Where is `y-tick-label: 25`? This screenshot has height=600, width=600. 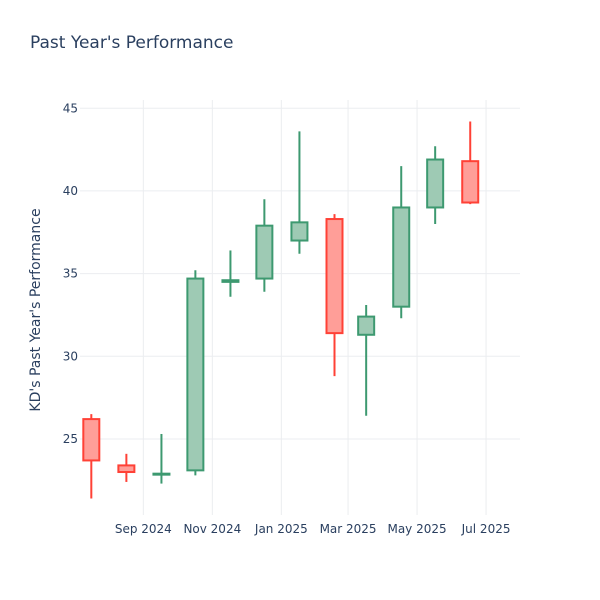
y-tick-label: 25 is located at coordinates (70, 439).